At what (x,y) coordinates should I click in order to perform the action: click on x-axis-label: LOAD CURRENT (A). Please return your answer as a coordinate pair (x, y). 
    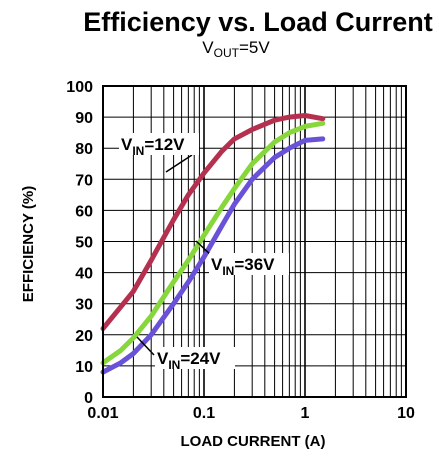
    Looking at the image, I should click on (253, 441).